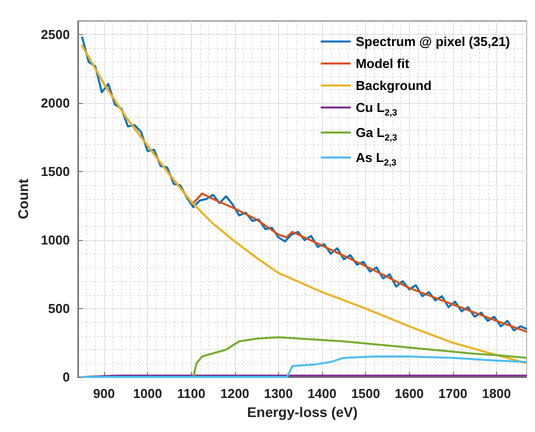  Describe the element at coordinates (23, 199) in the screenshot. I see `y-axis-title: Count` at that location.